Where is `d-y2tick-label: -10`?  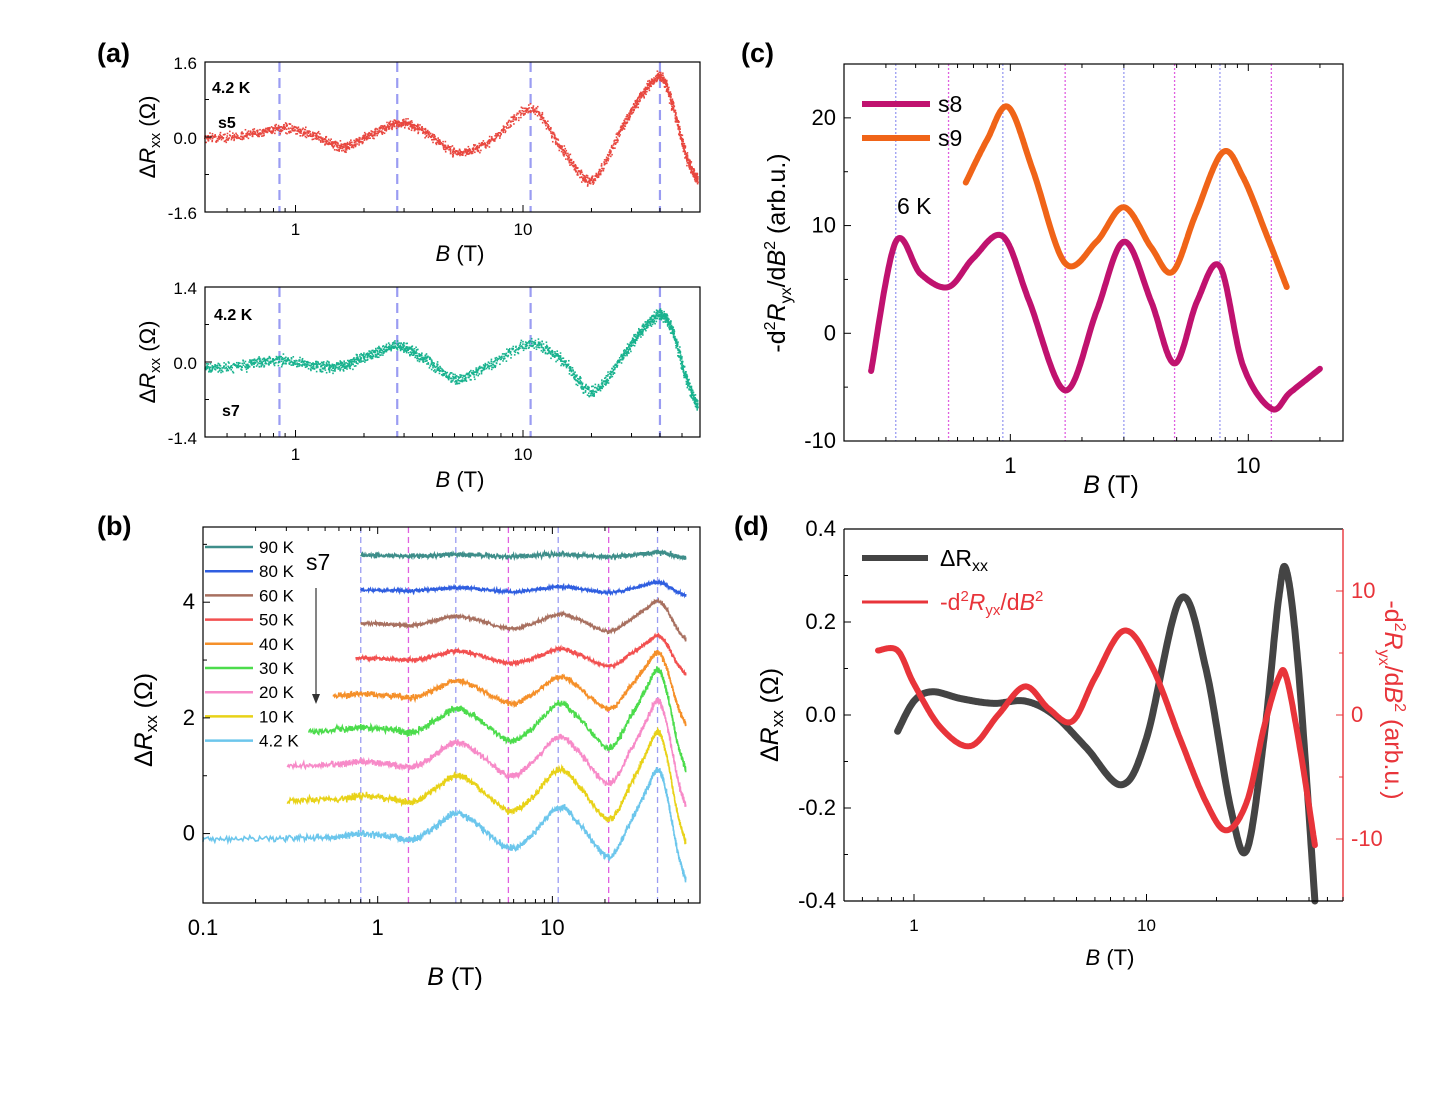
d-y2tick-label: -10 is located at coordinates (1367, 838).